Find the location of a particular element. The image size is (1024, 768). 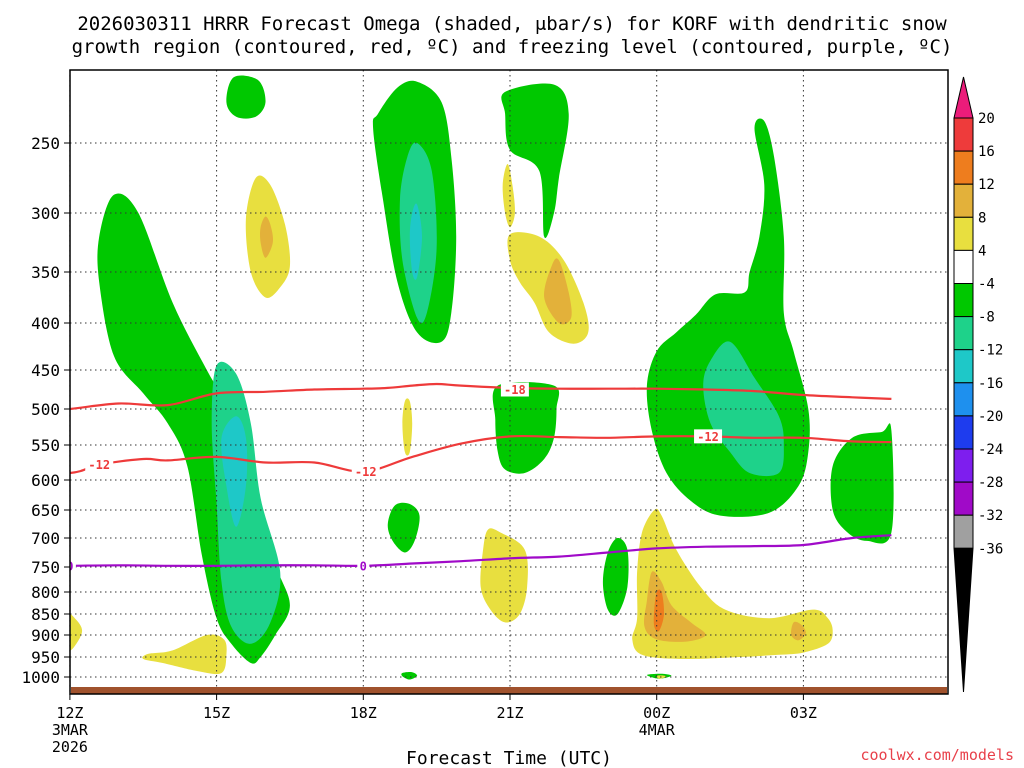

colorbar-label-9: -20 is located at coordinates (990, 417).